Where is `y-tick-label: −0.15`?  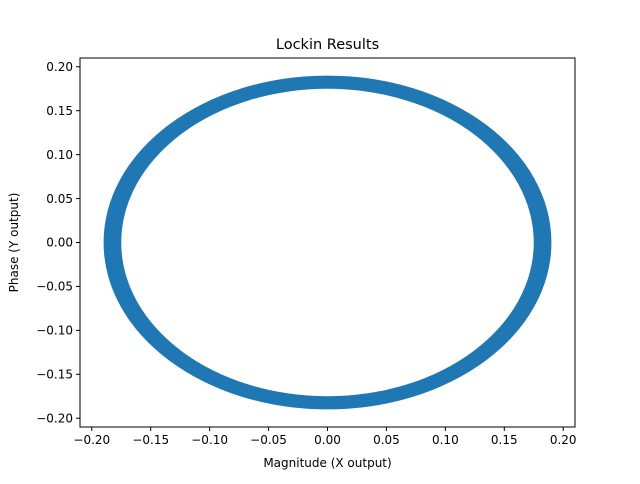 y-tick-label: −0.15 is located at coordinates (54, 374).